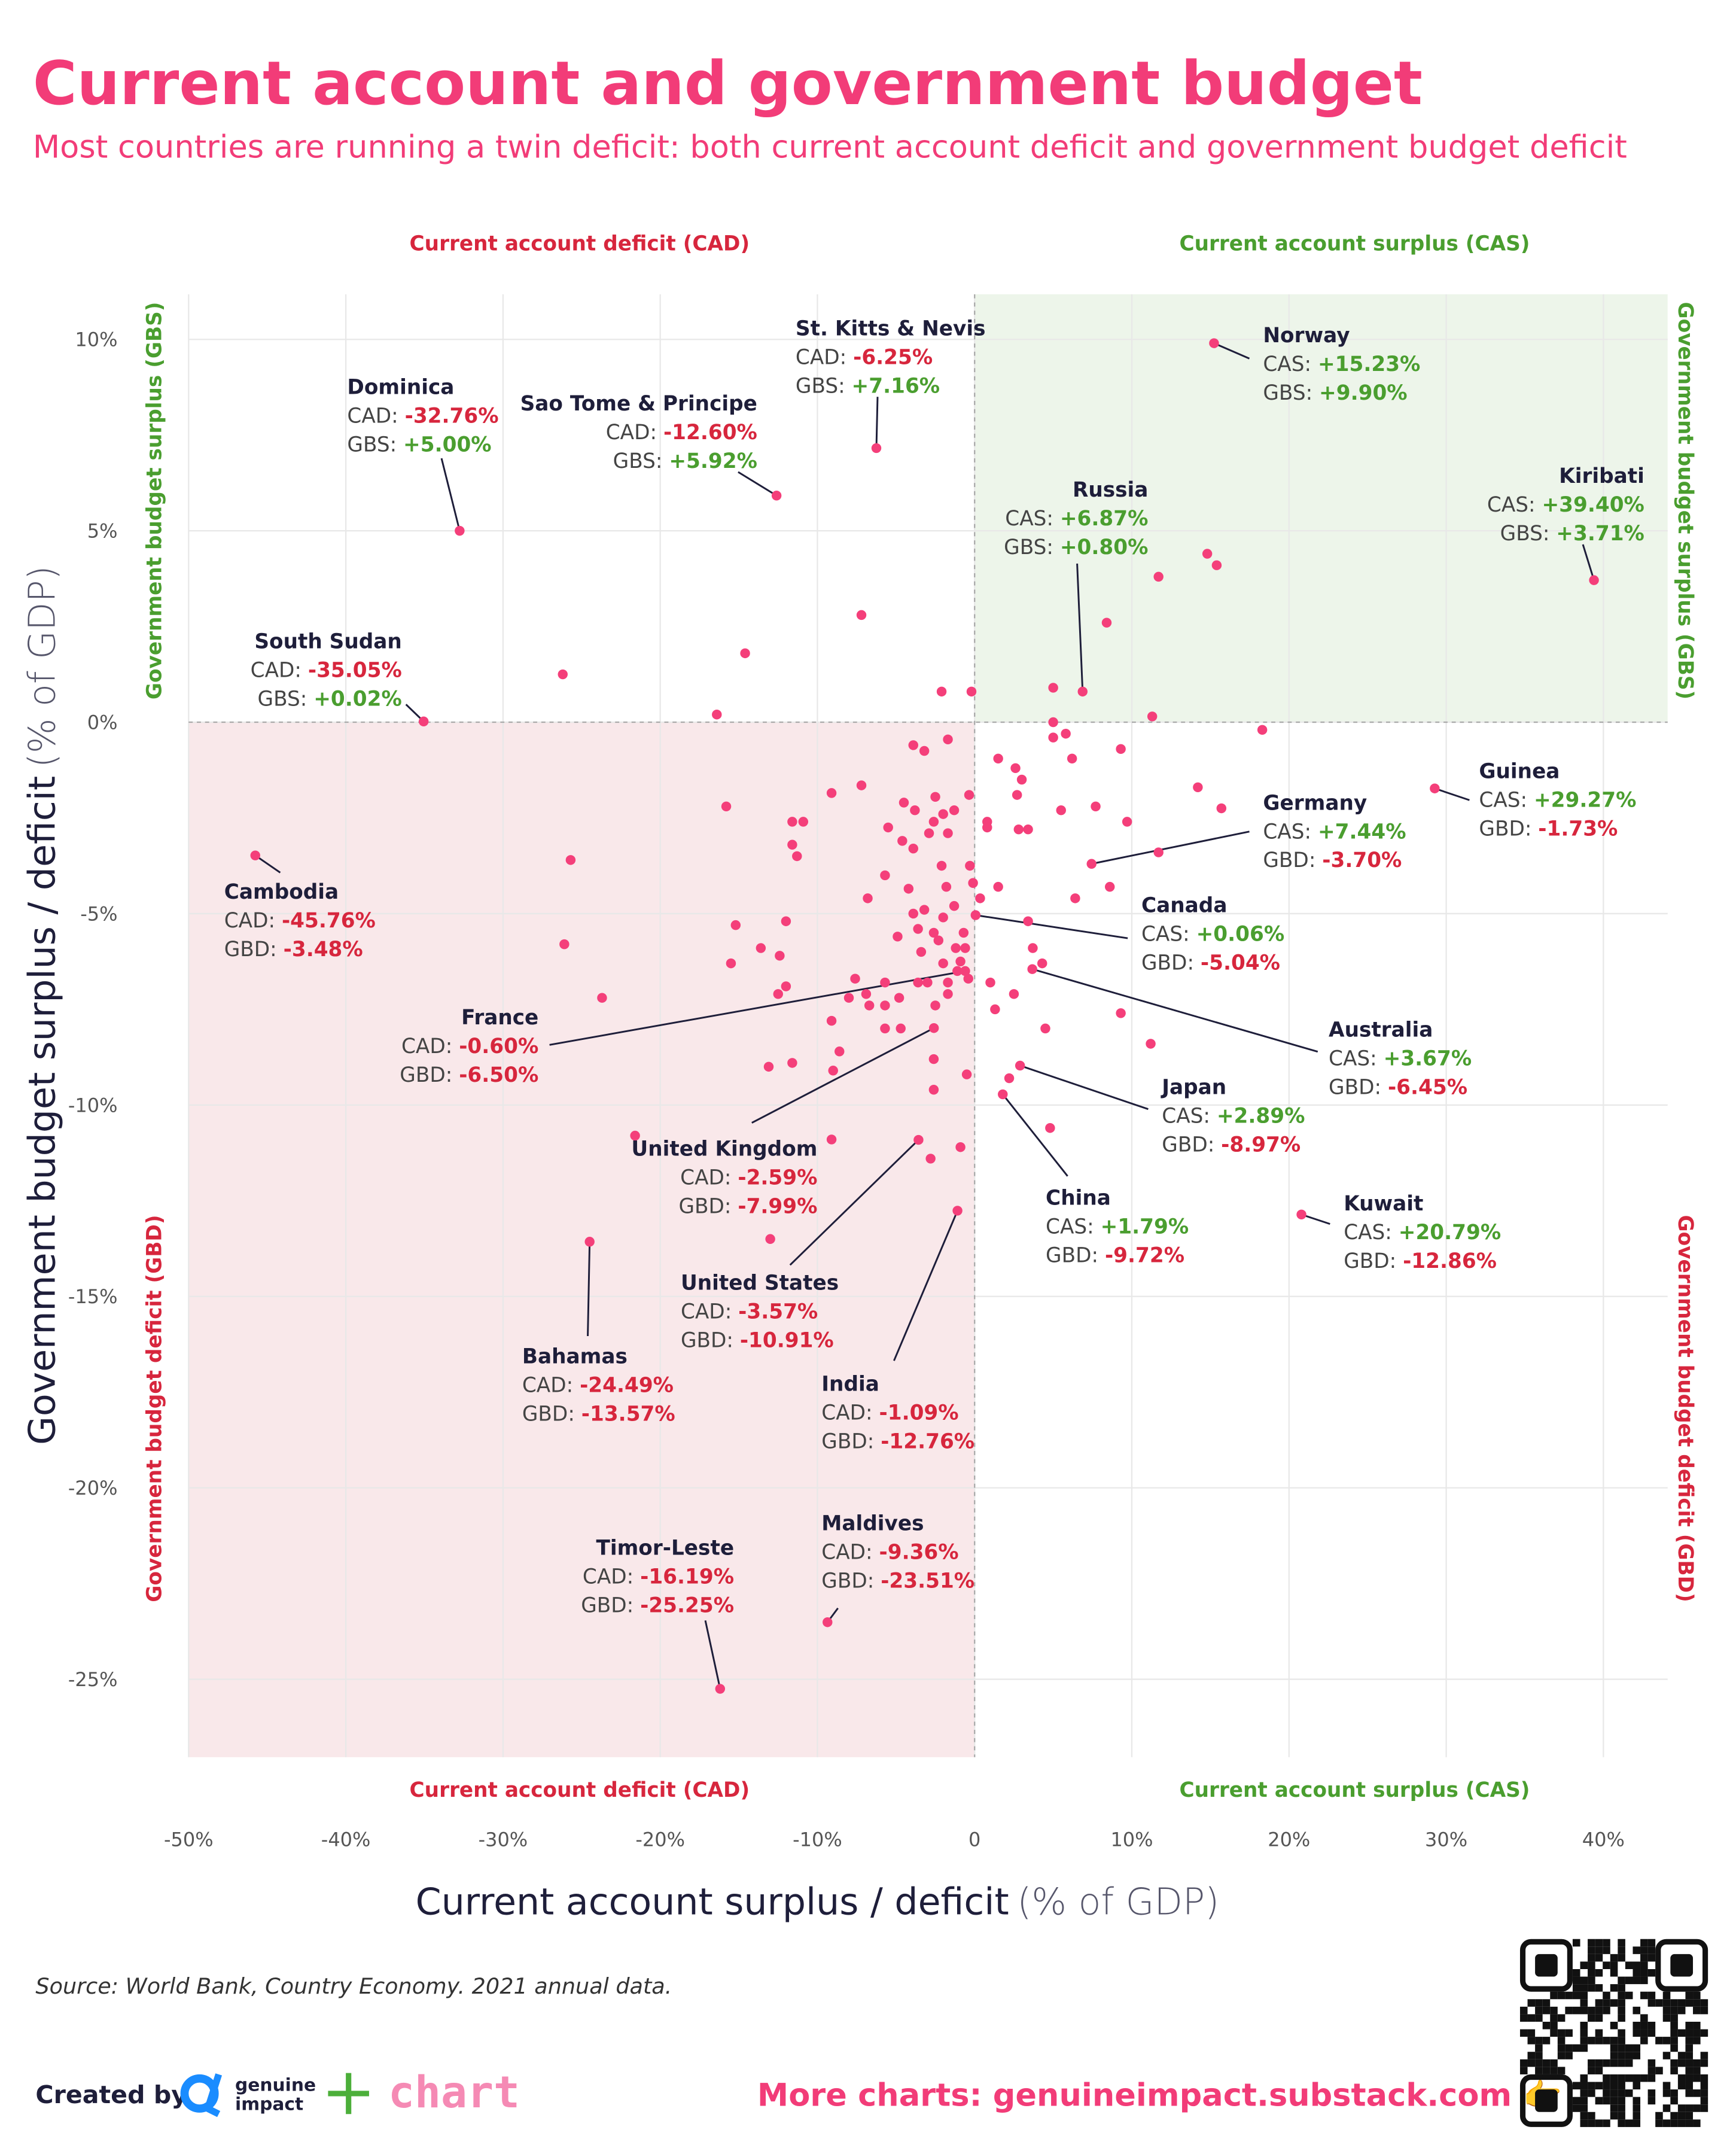 Image resolution: width=1736 pixels, height=2154 pixels. What do you see at coordinates (1342, 365) in the screenshot?
I see `country-label: Norway CAS: +15.23% GBS: +9.90%` at bounding box center [1342, 365].